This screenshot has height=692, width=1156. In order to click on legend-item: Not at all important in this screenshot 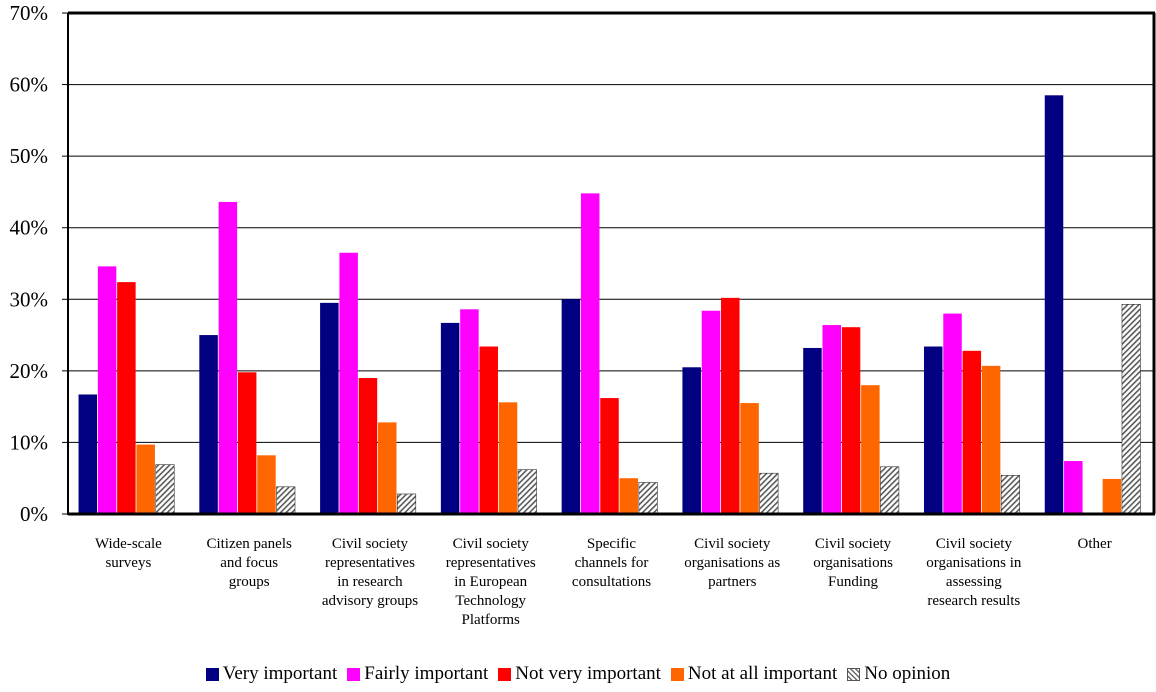, I will do `click(754, 674)`.